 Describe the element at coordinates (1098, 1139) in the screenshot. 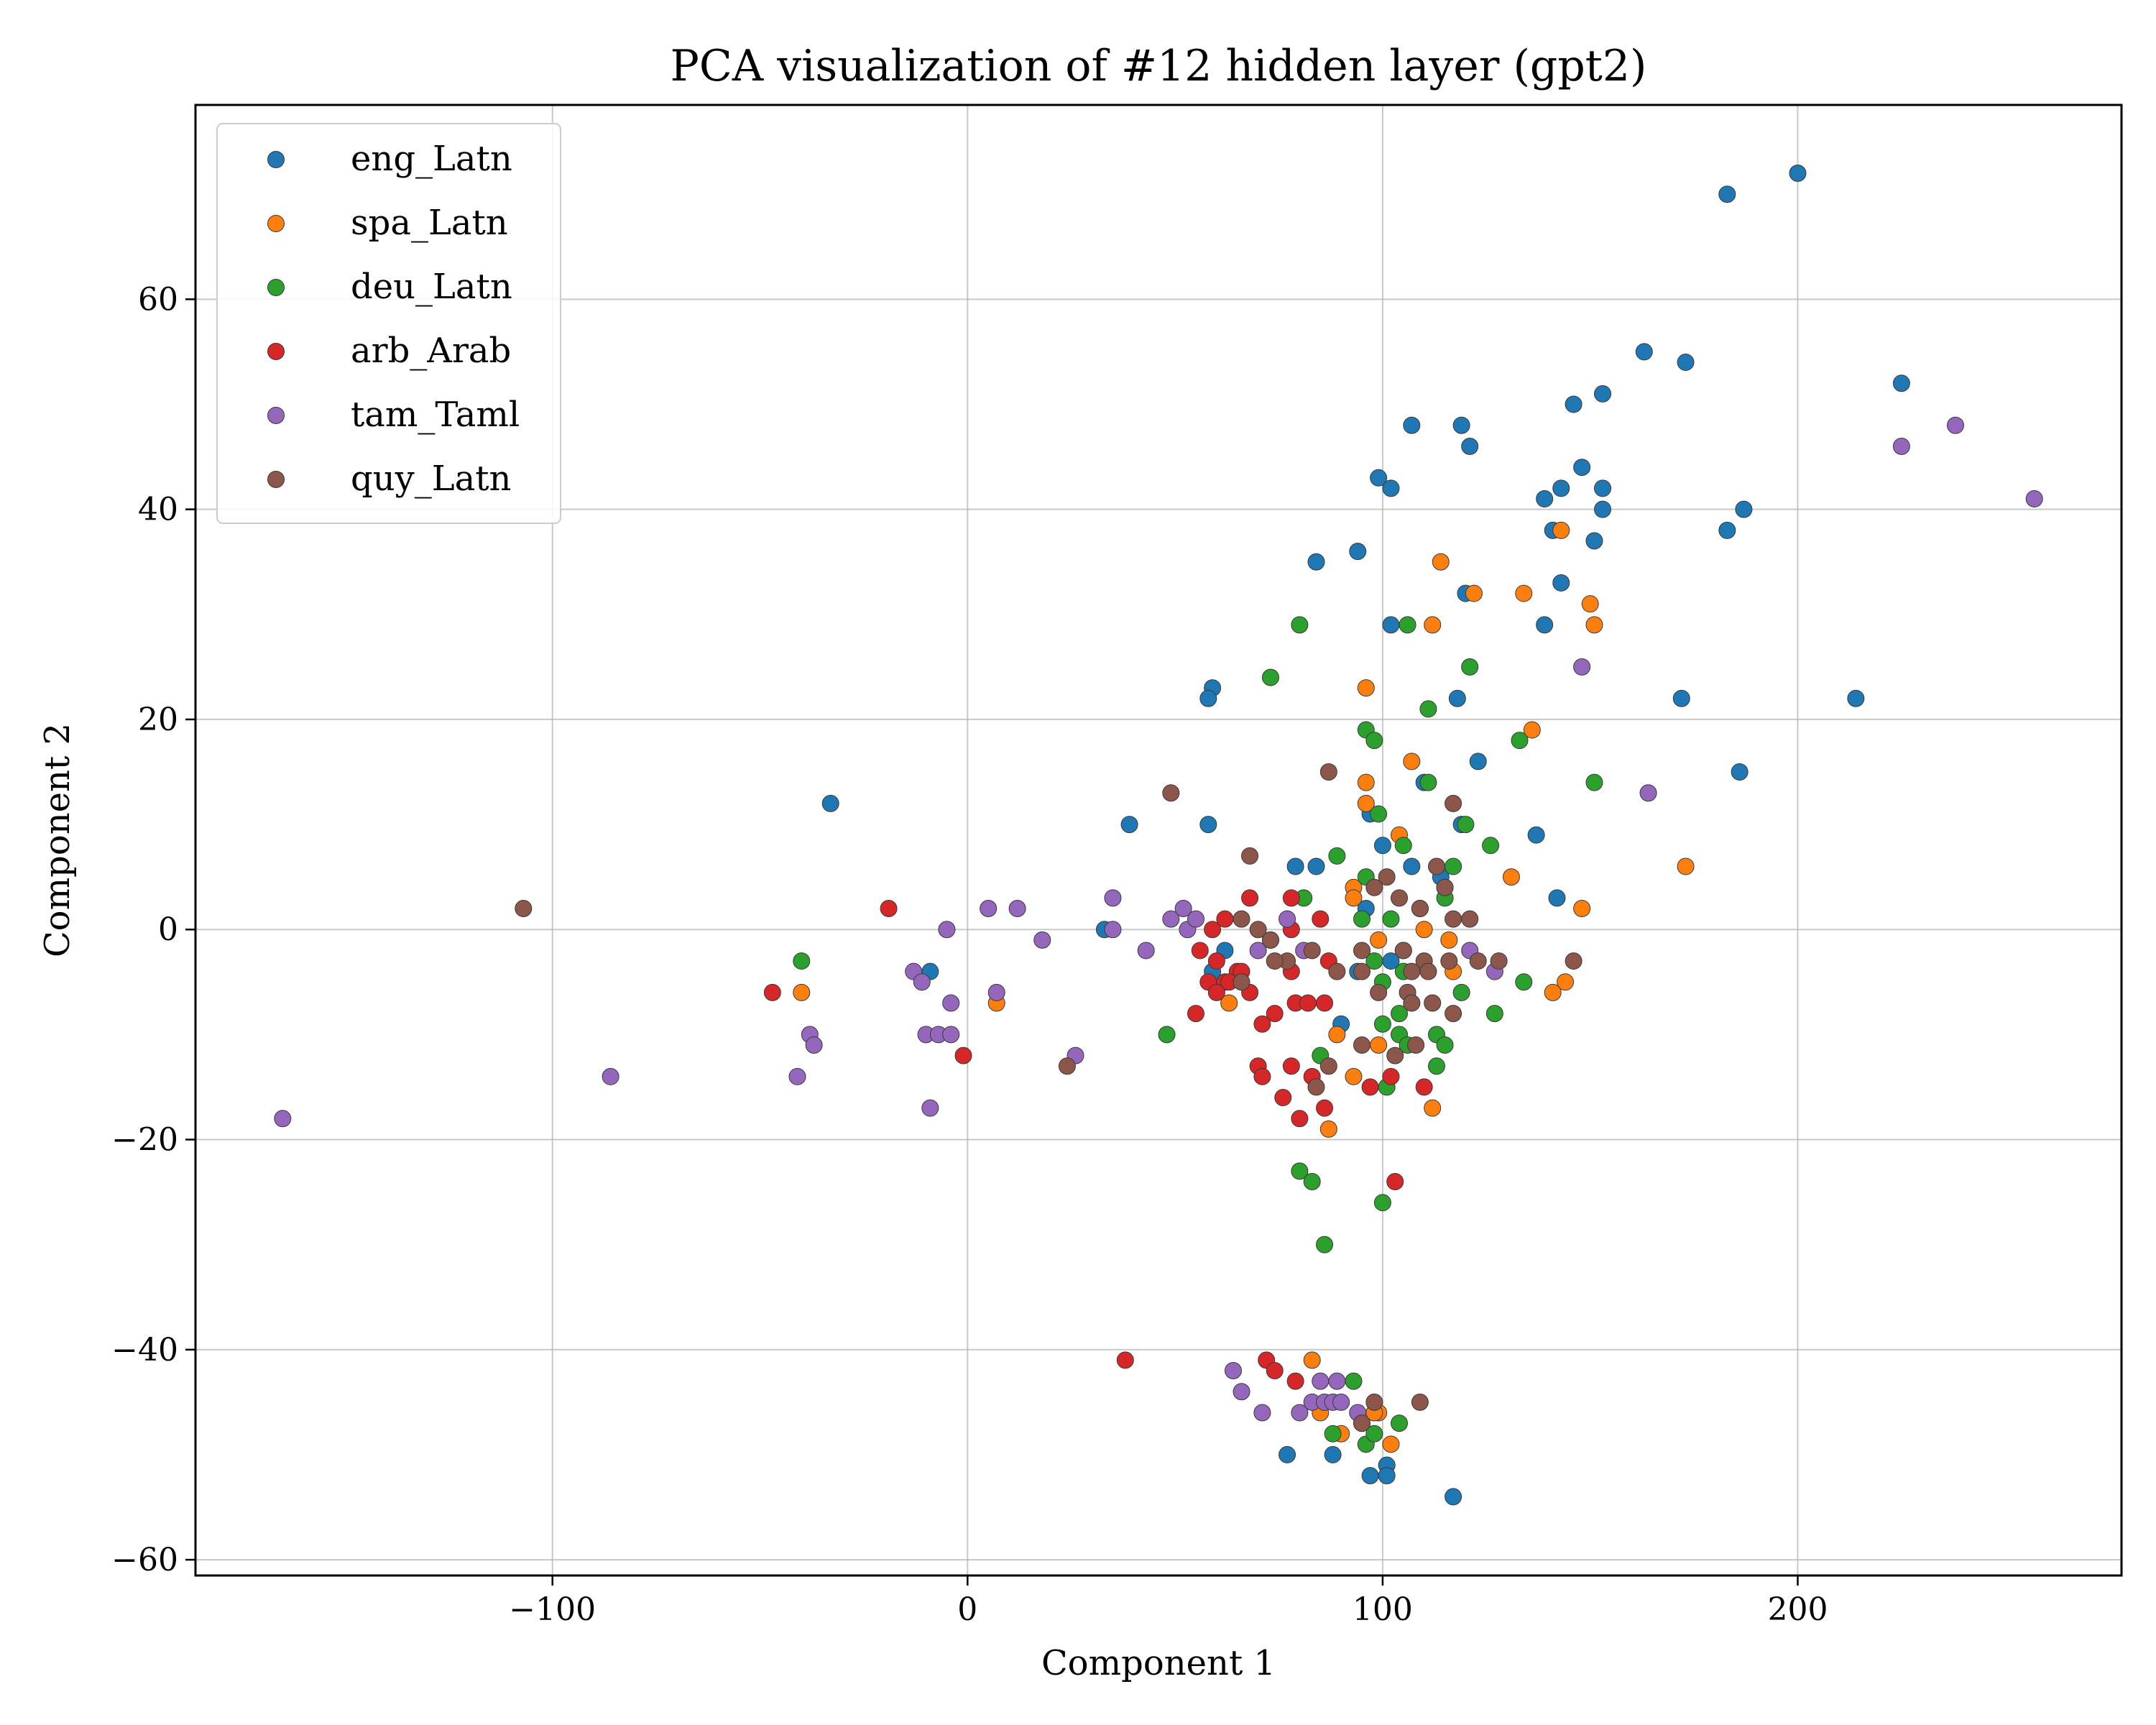

I see `series-arb_Arab` at that location.